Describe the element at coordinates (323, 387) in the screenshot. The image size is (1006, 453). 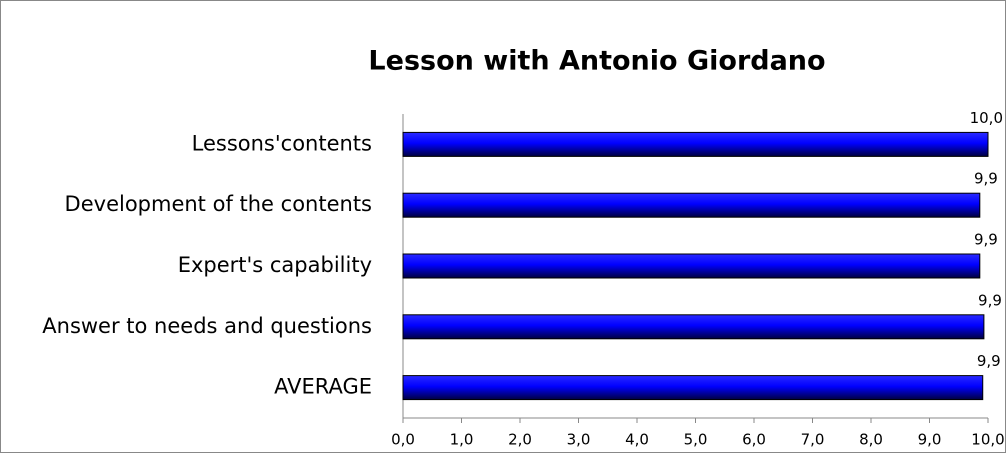
I see `y-tick-label: AVERAGE` at that location.